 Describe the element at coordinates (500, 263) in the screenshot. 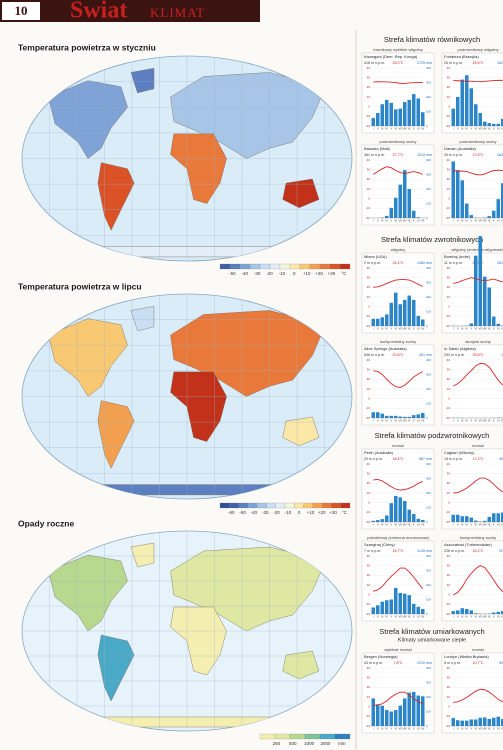

I see `station-precip-sum: 1817 mm` at that location.